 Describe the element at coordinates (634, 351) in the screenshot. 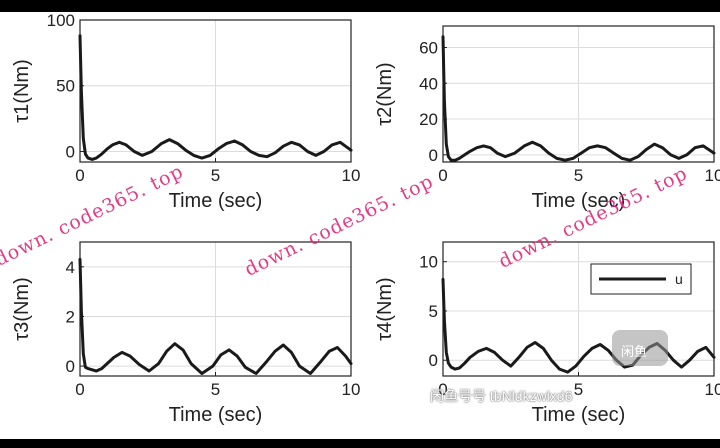

I see `app-badge-label: 闲鱼` at that location.